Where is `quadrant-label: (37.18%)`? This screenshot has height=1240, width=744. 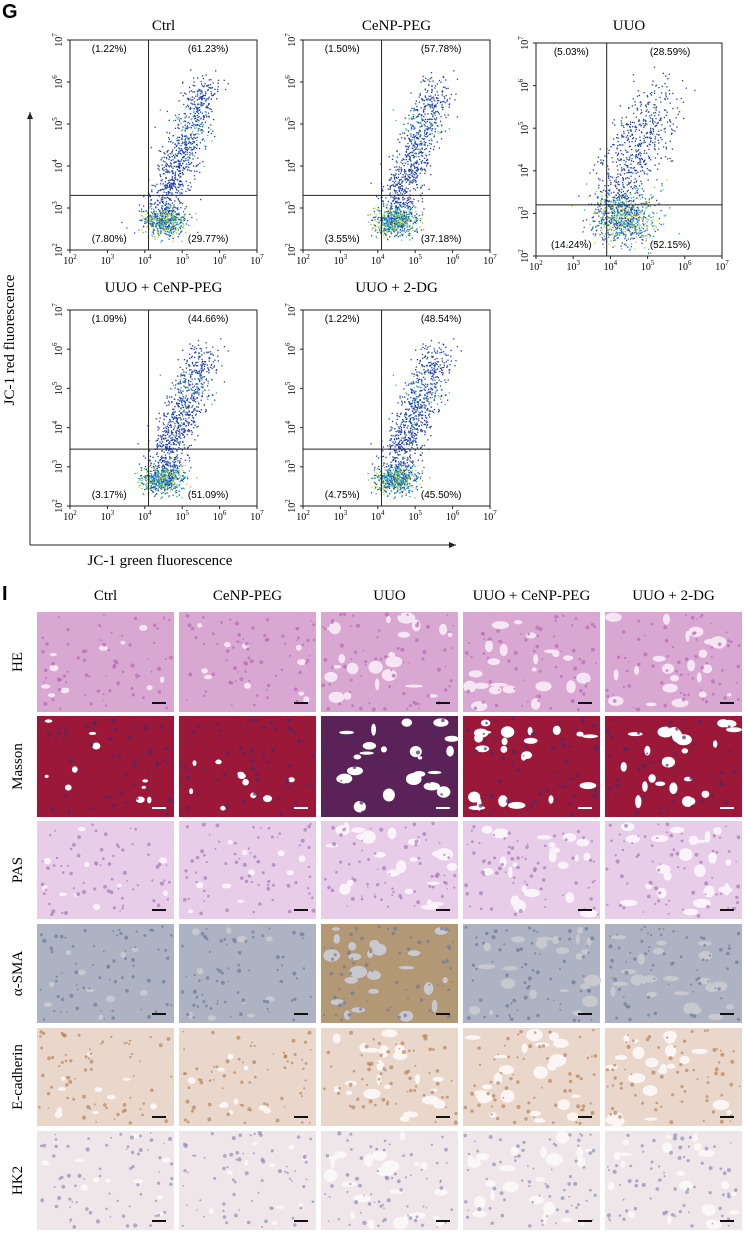
quadrant-label: (37.18%) is located at coordinates (441, 239).